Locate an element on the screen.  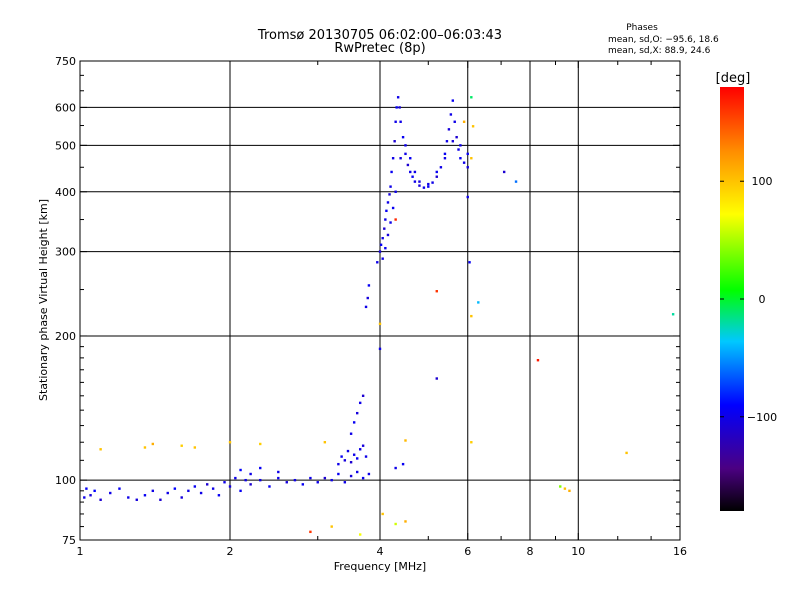
x-tick-label: 6 is located at coordinates (467, 551).